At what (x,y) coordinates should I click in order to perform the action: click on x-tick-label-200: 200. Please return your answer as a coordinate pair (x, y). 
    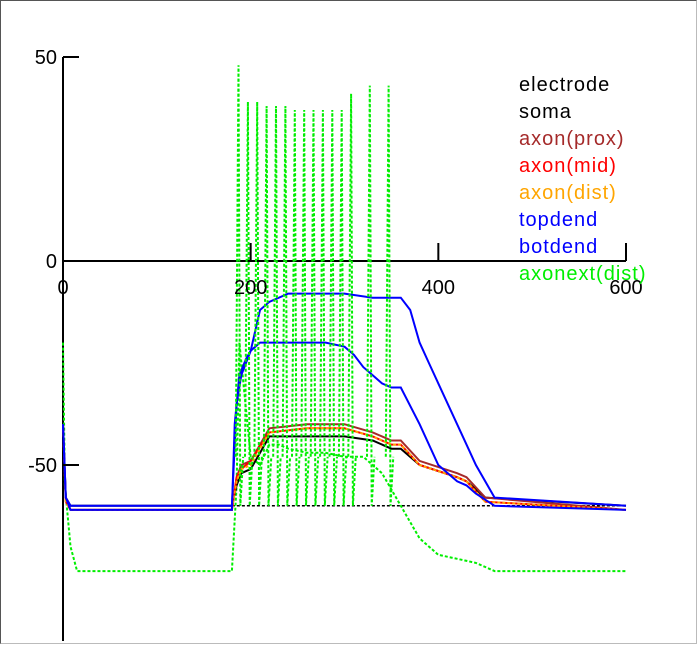
    Looking at the image, I should click on (250, 288).